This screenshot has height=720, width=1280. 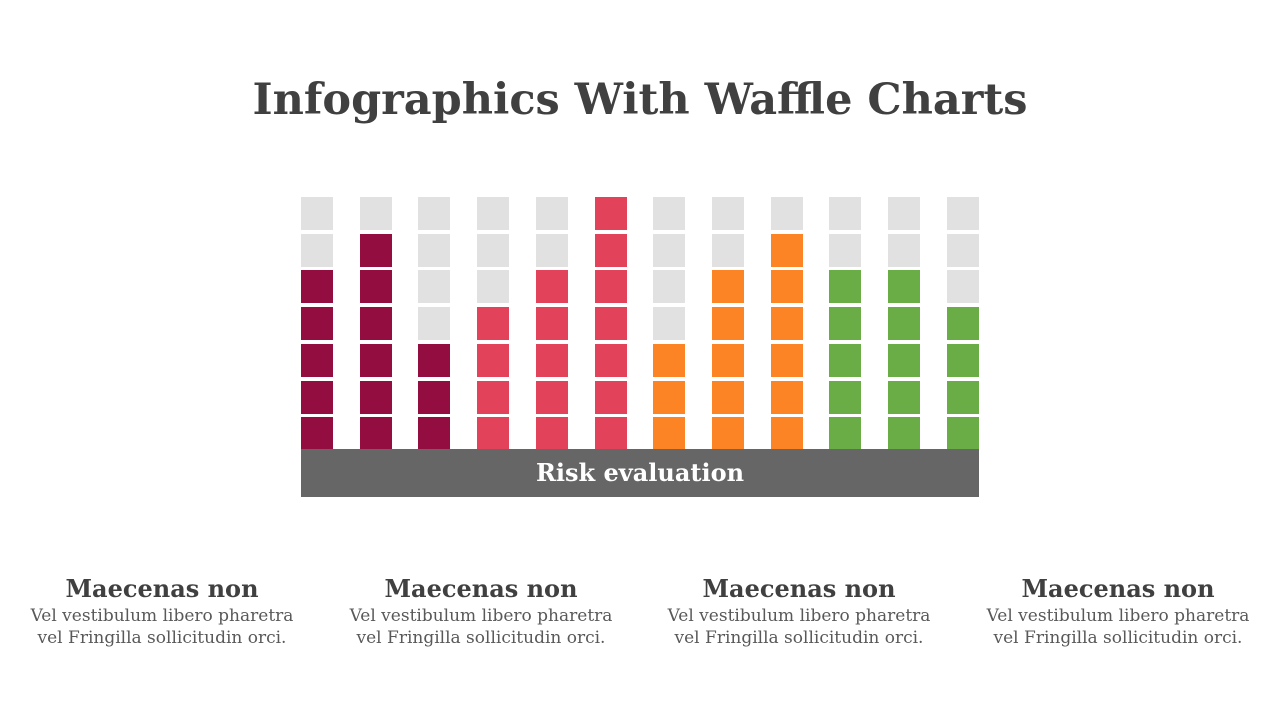 I want to click on risk-evaluation-label: Risk evaluation, so click(x=640, y=473).